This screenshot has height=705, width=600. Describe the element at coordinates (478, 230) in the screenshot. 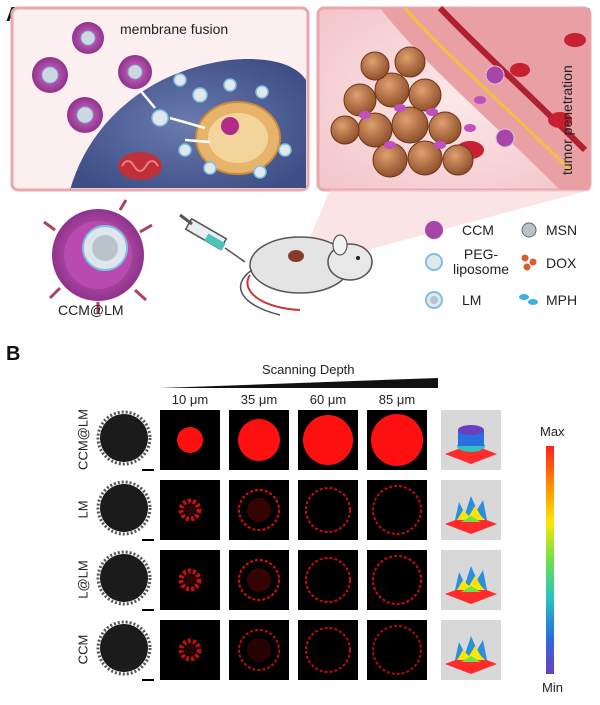

I see `legend-ccm: CCM` at that location.